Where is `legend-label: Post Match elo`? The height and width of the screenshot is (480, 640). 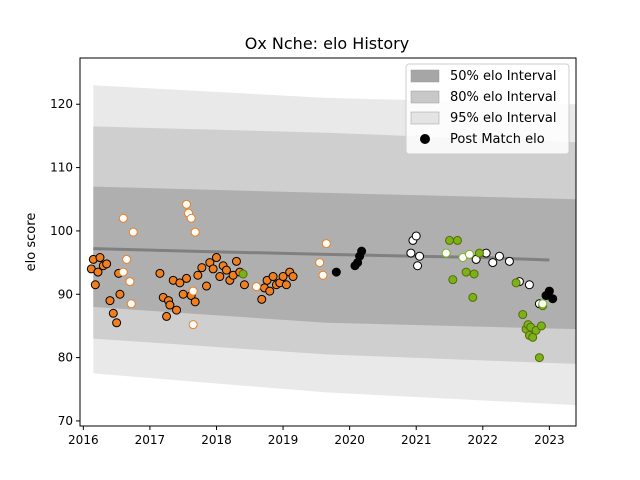
legend-label: Post Match elo is located at coordinates (497, 139).